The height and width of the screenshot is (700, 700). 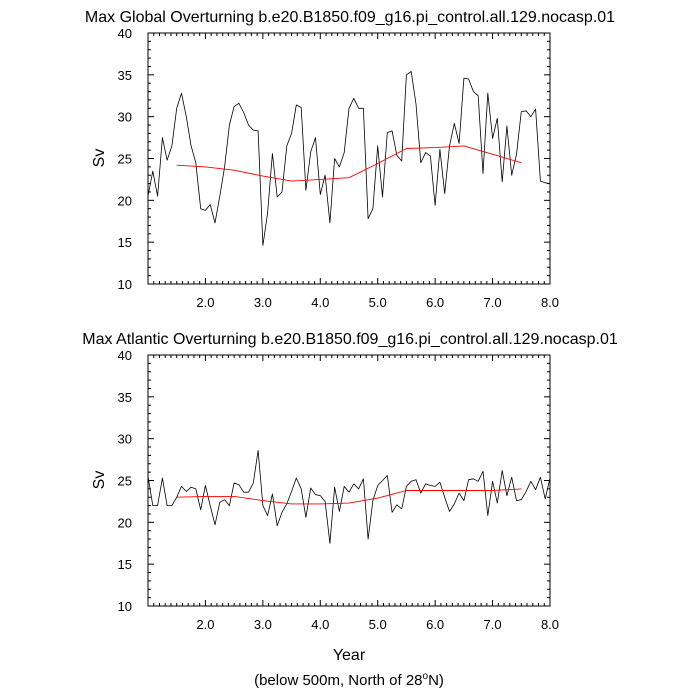 What do you see at coordinates (125, 242) in the screenshot?
I see `global-y-tick-label: 15` at bounding box center [125, 242].